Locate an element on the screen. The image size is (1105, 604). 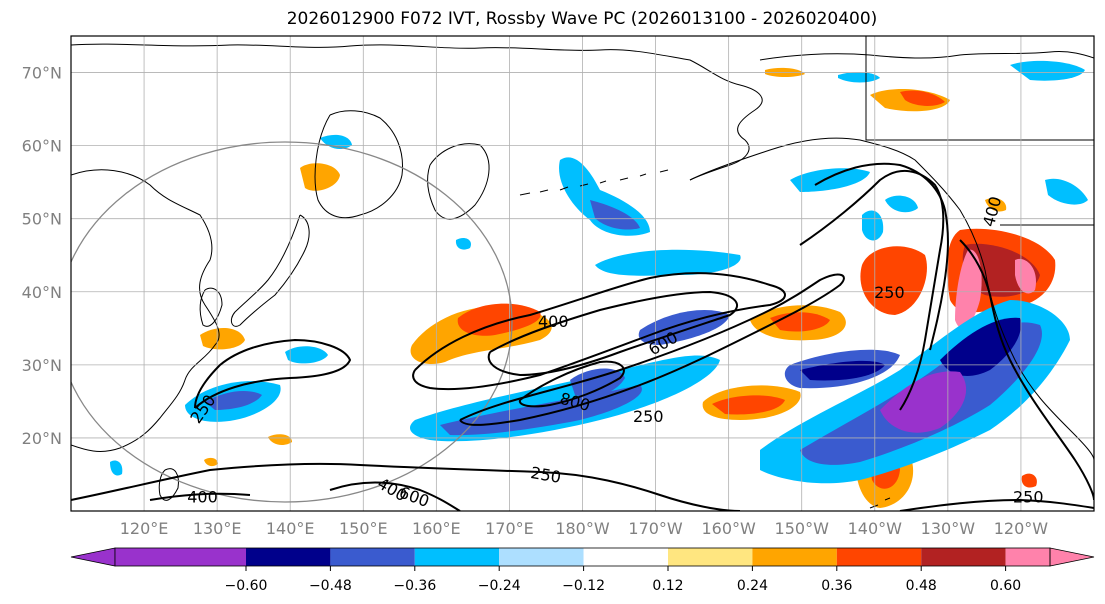
colorbar-extend-min is located at coordinates (93, 557).